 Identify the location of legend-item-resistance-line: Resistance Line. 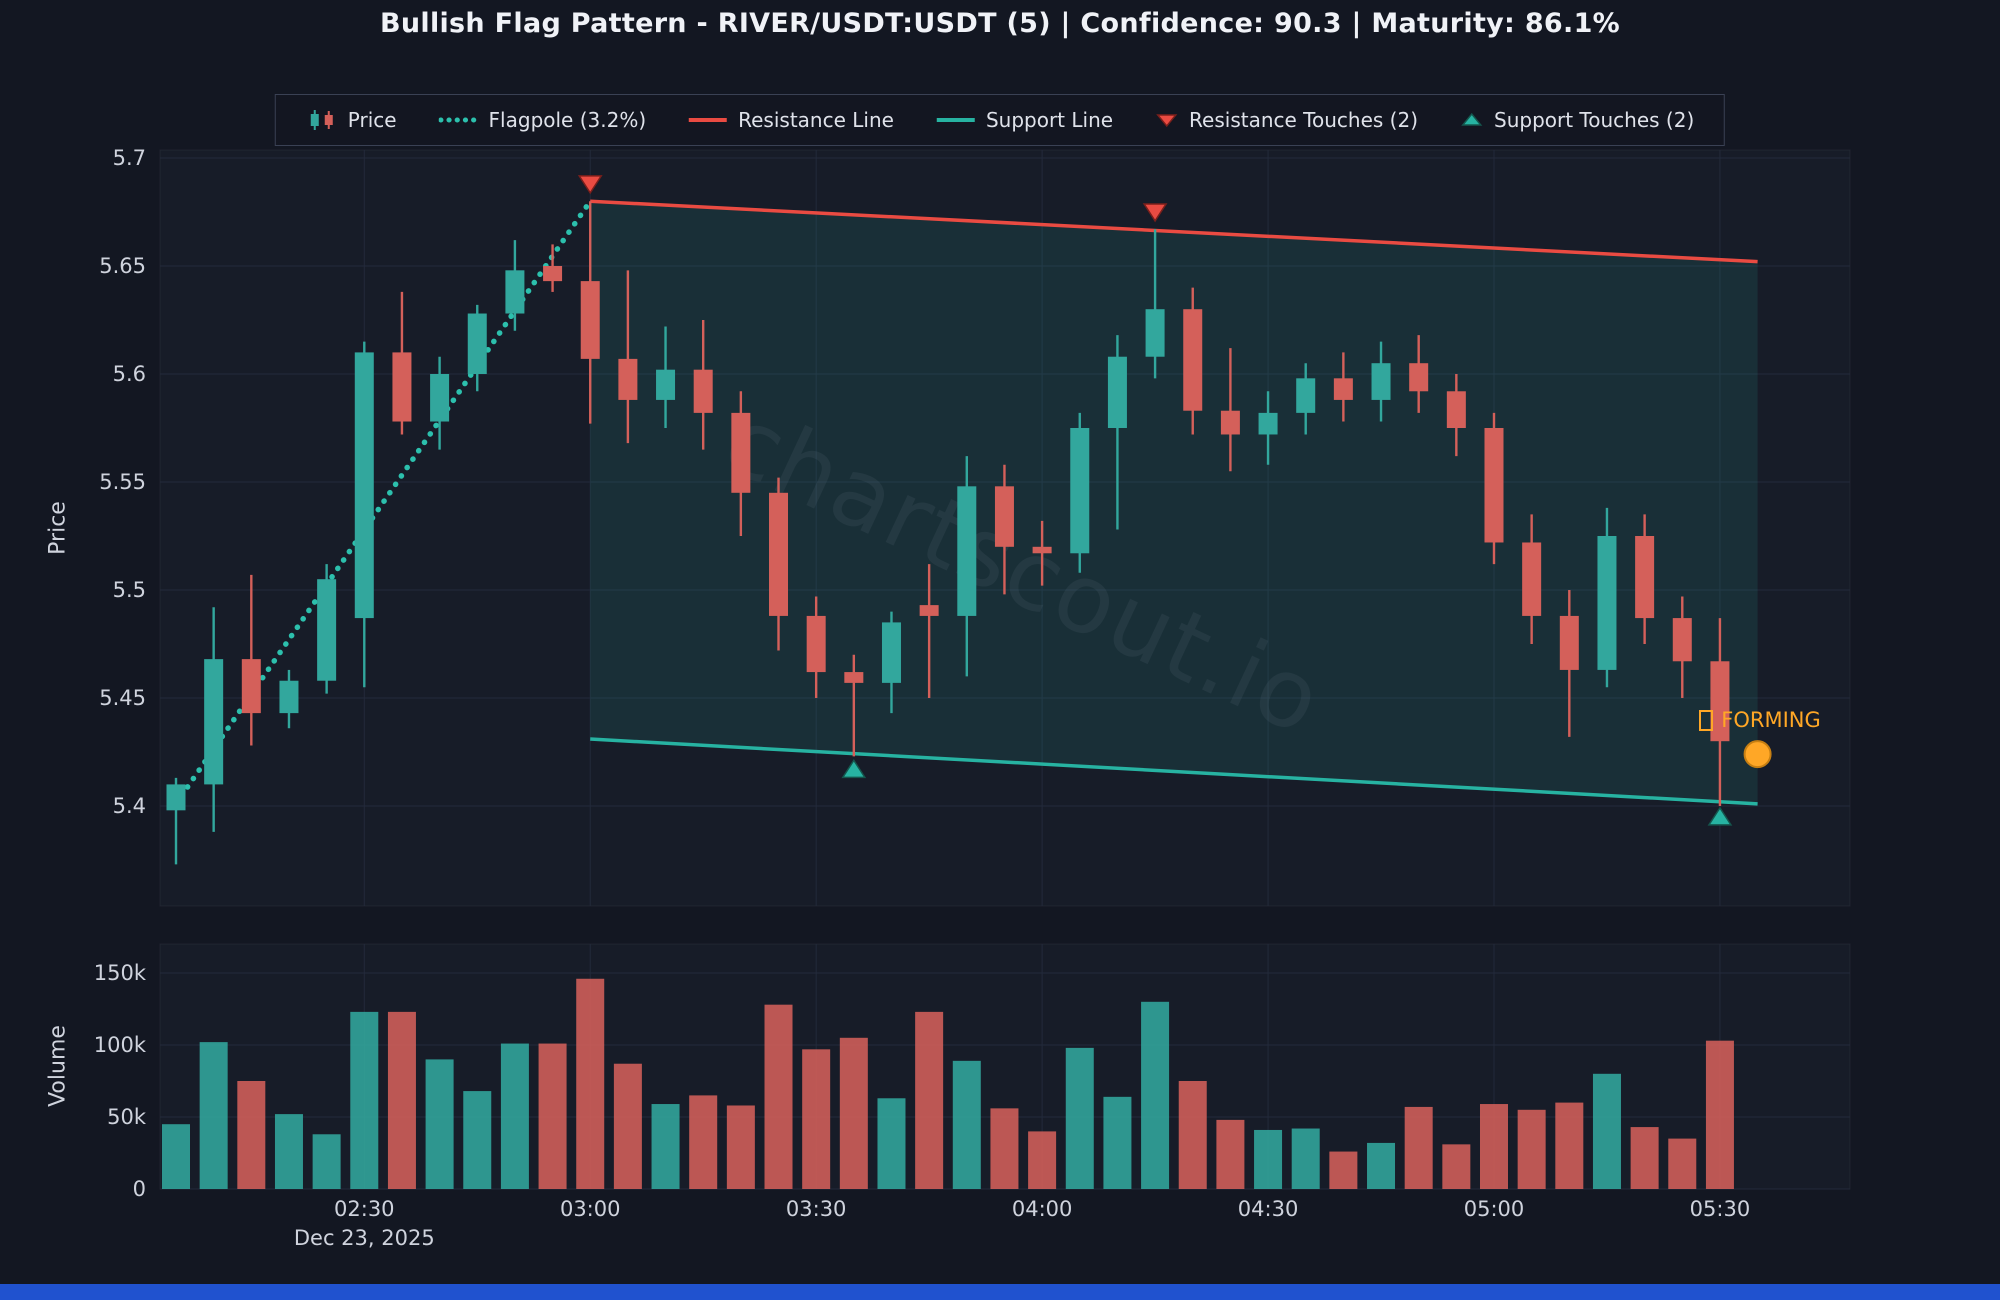
(791, 120).